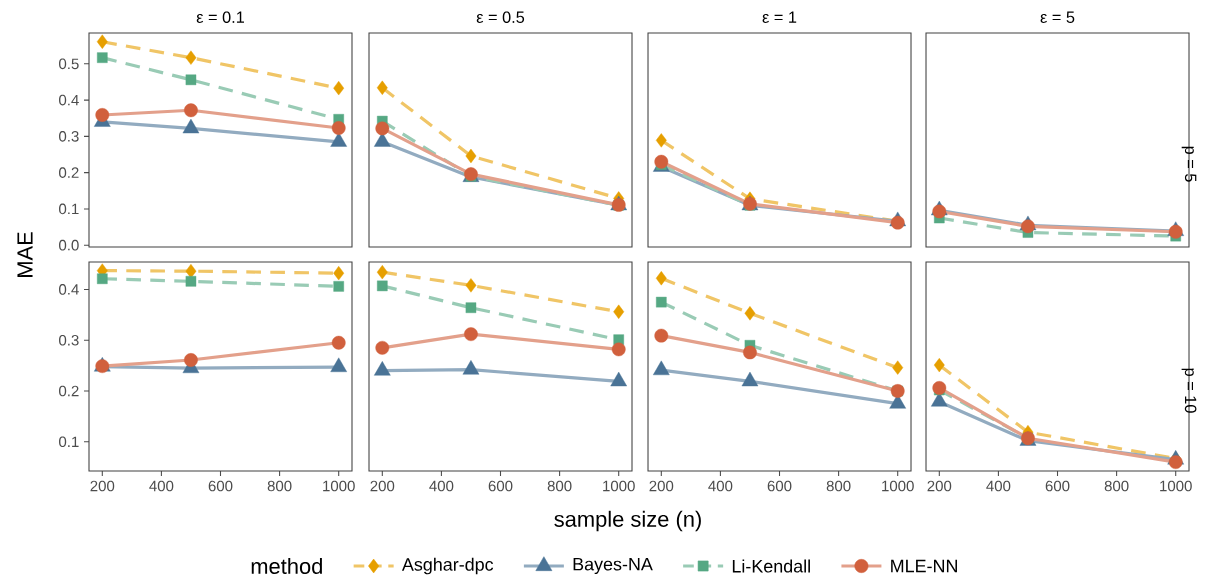  I want to click on legend-label: MLE-NN, so click(924, 566).